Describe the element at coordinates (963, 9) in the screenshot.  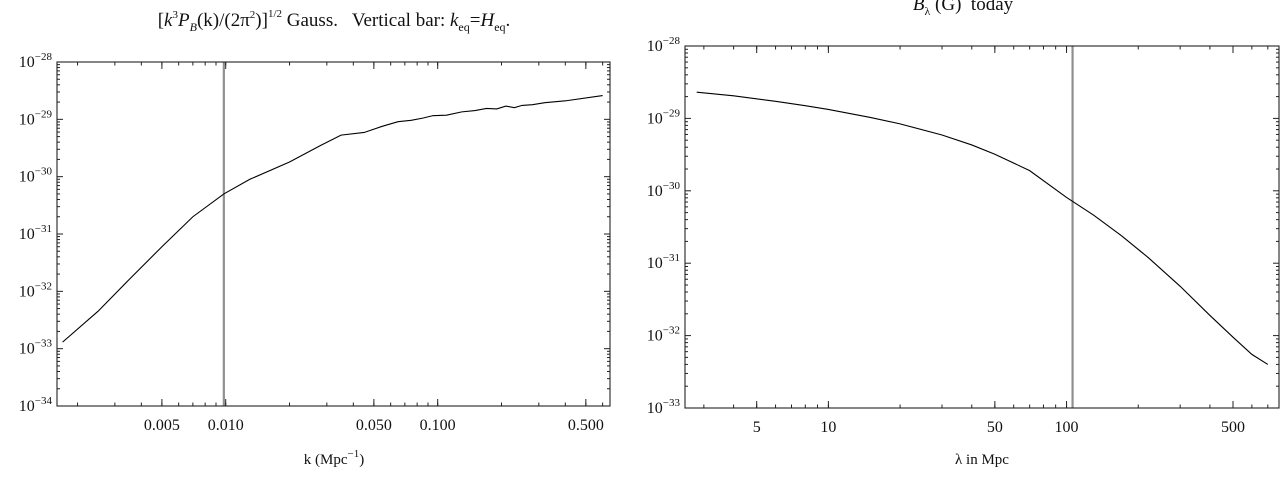
I see `chart-title-right: Bλ (G) today` at that location.